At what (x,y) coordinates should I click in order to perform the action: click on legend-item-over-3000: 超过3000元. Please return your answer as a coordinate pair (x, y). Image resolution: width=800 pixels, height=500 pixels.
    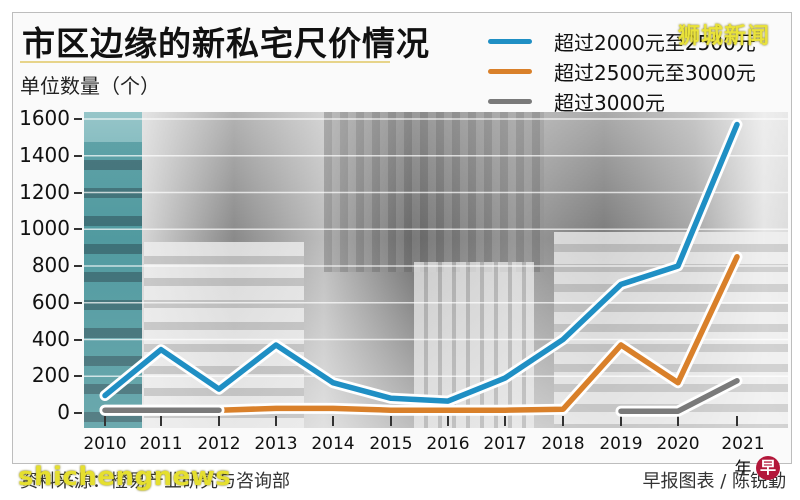
    Looking at the image, I should click on (622, 101).